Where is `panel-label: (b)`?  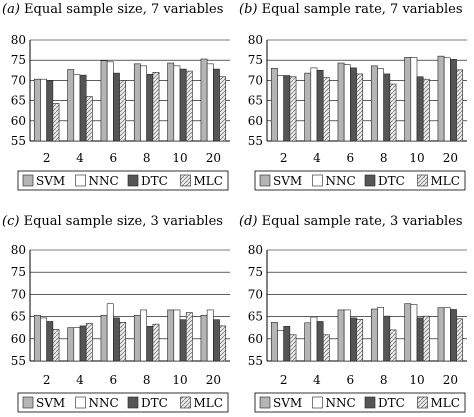
panel-label: (b) is located at coordinates (248, 9).